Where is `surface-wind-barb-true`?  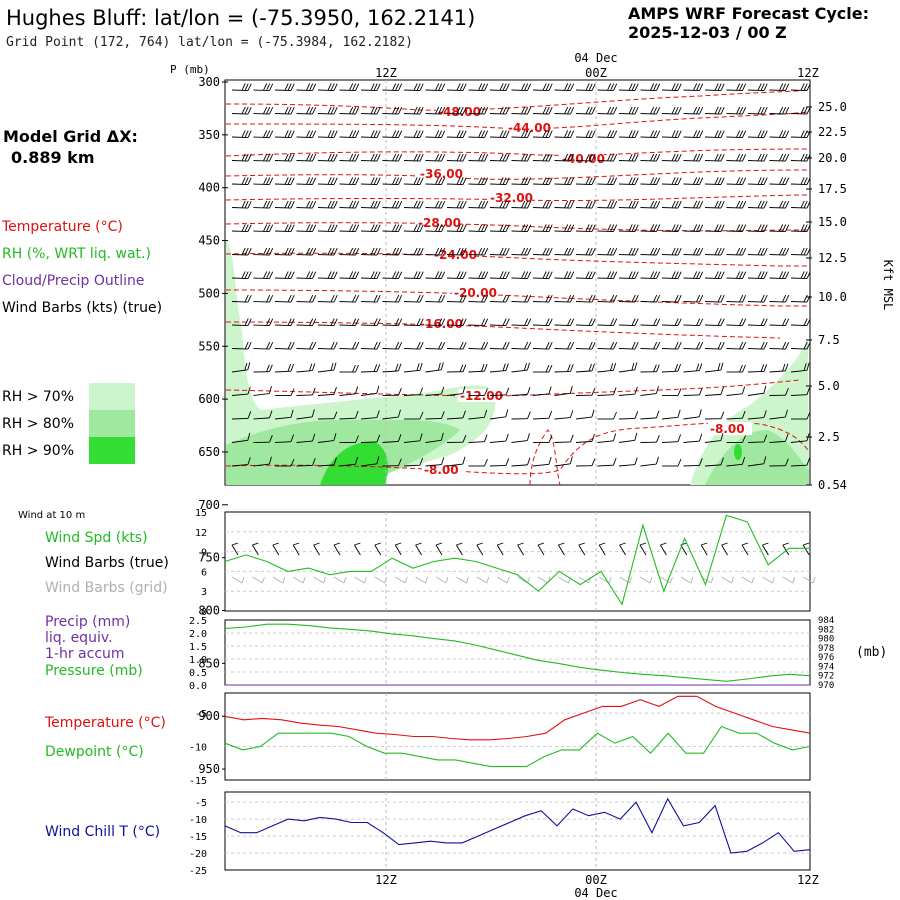
surface-wind-barb-true is located at coordinates (255, 549).